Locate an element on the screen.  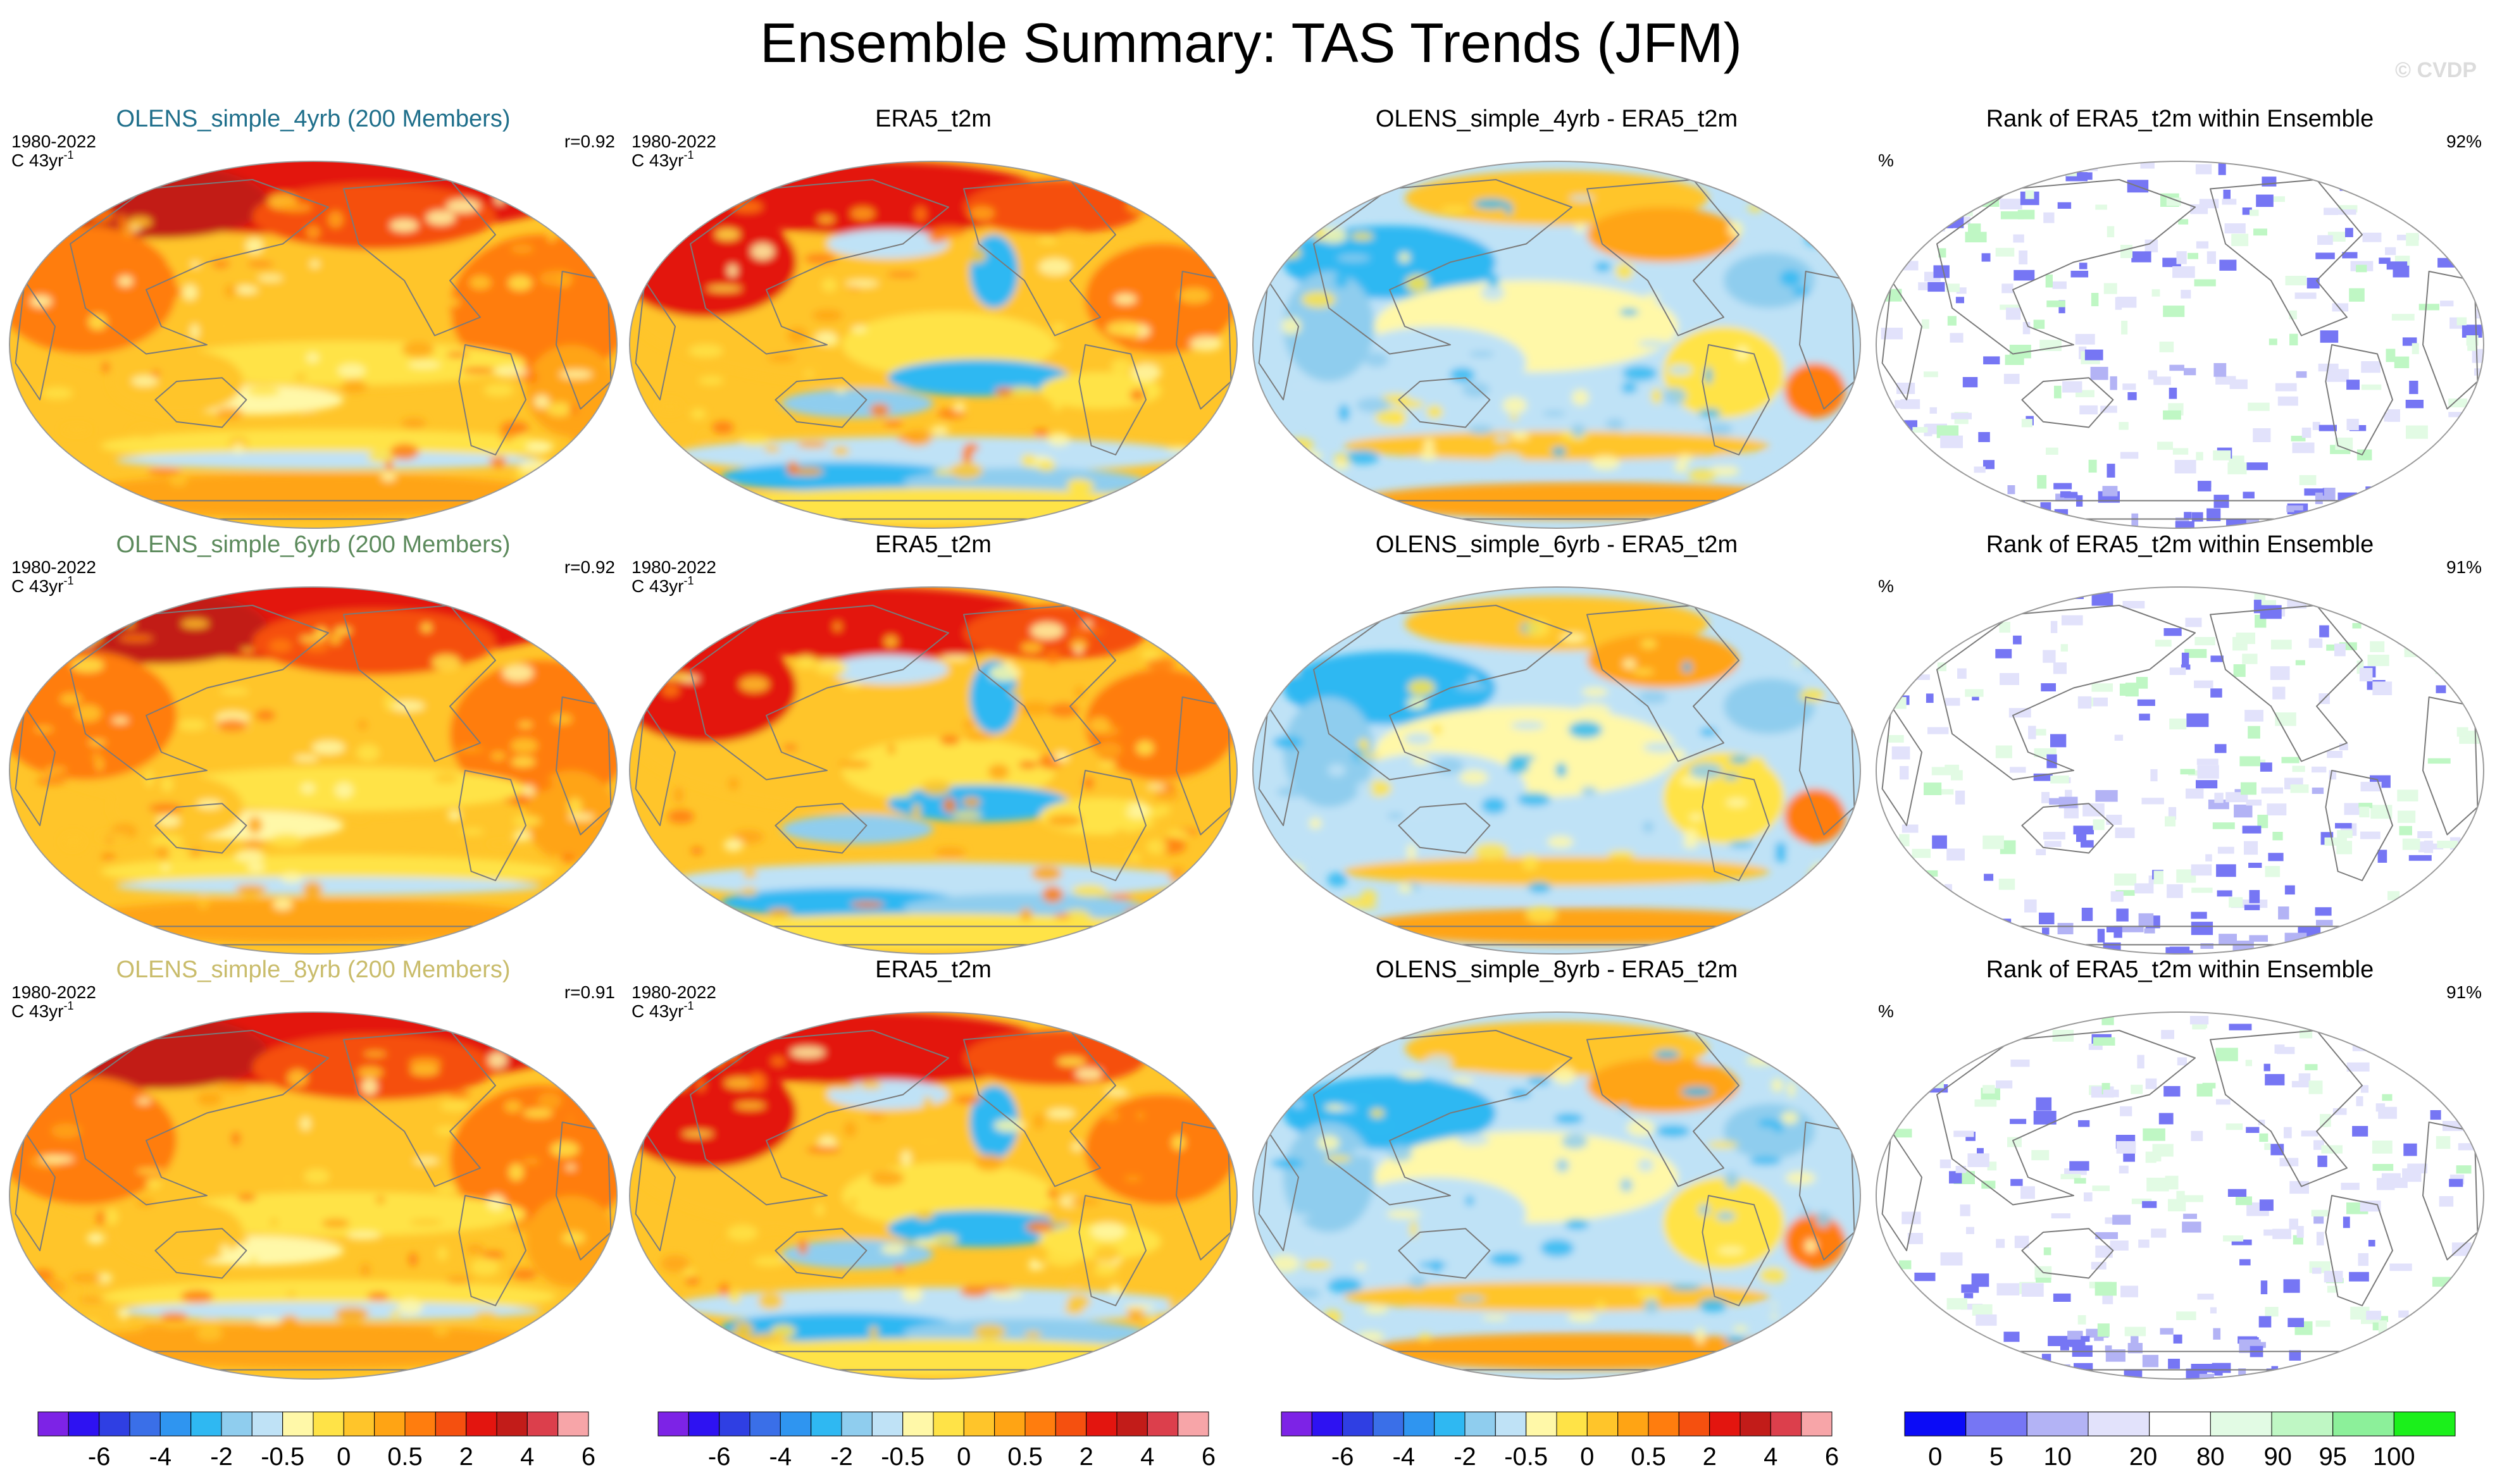
panel-title: OLENS_simple_4yrb (200 Members) is located at coordinates (313, 119).